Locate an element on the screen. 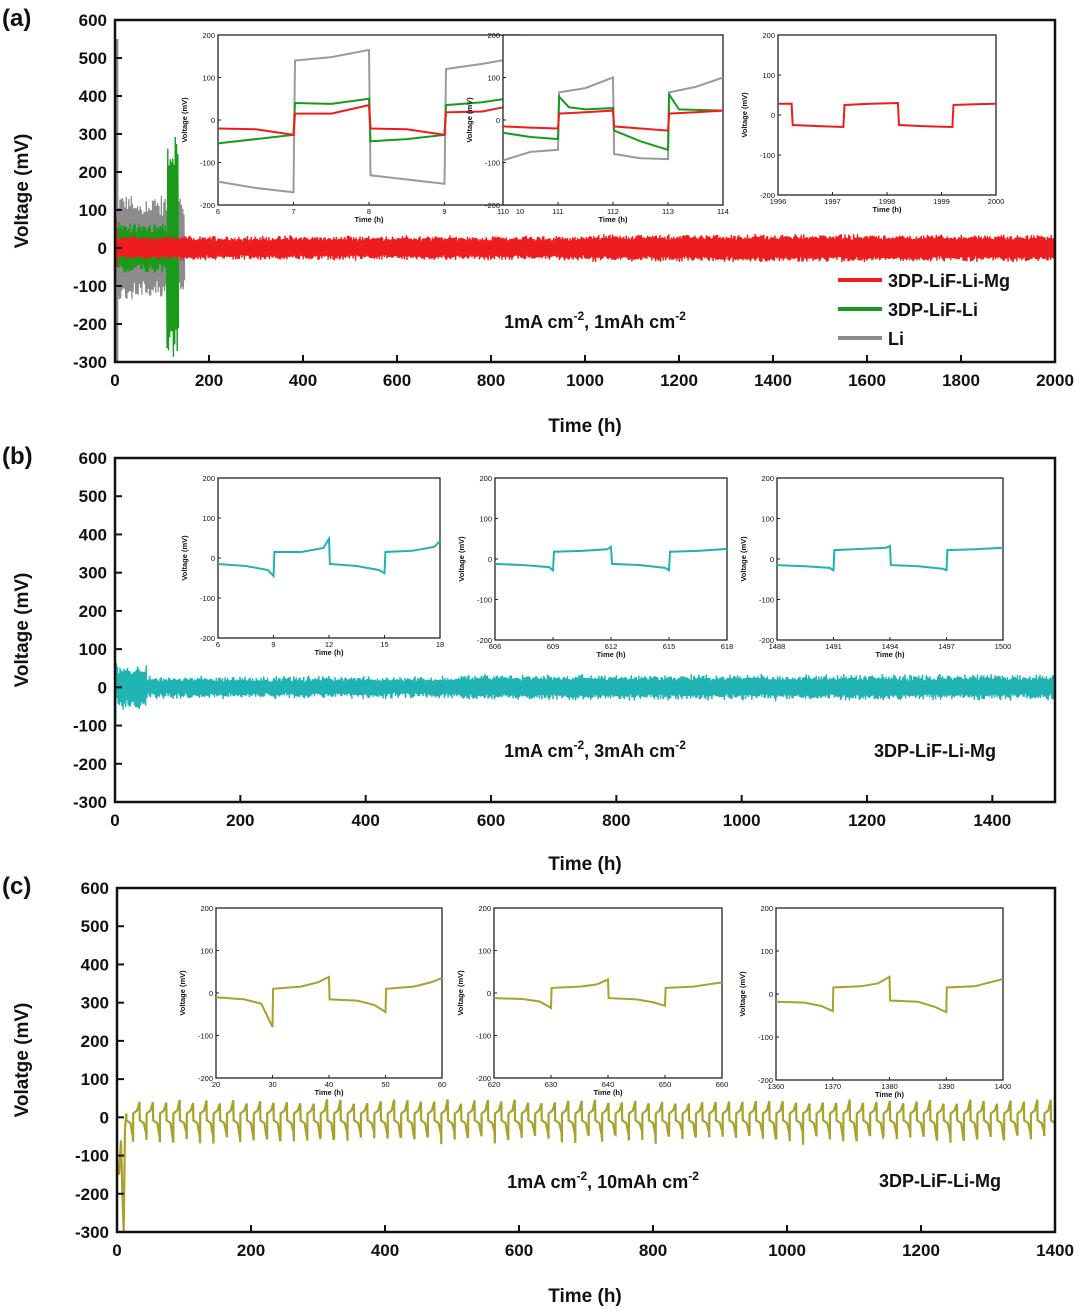 This screenshot has height=1309, width=1080. inset-x-tick-label: 1500 is located at coordinates (1003, 646).